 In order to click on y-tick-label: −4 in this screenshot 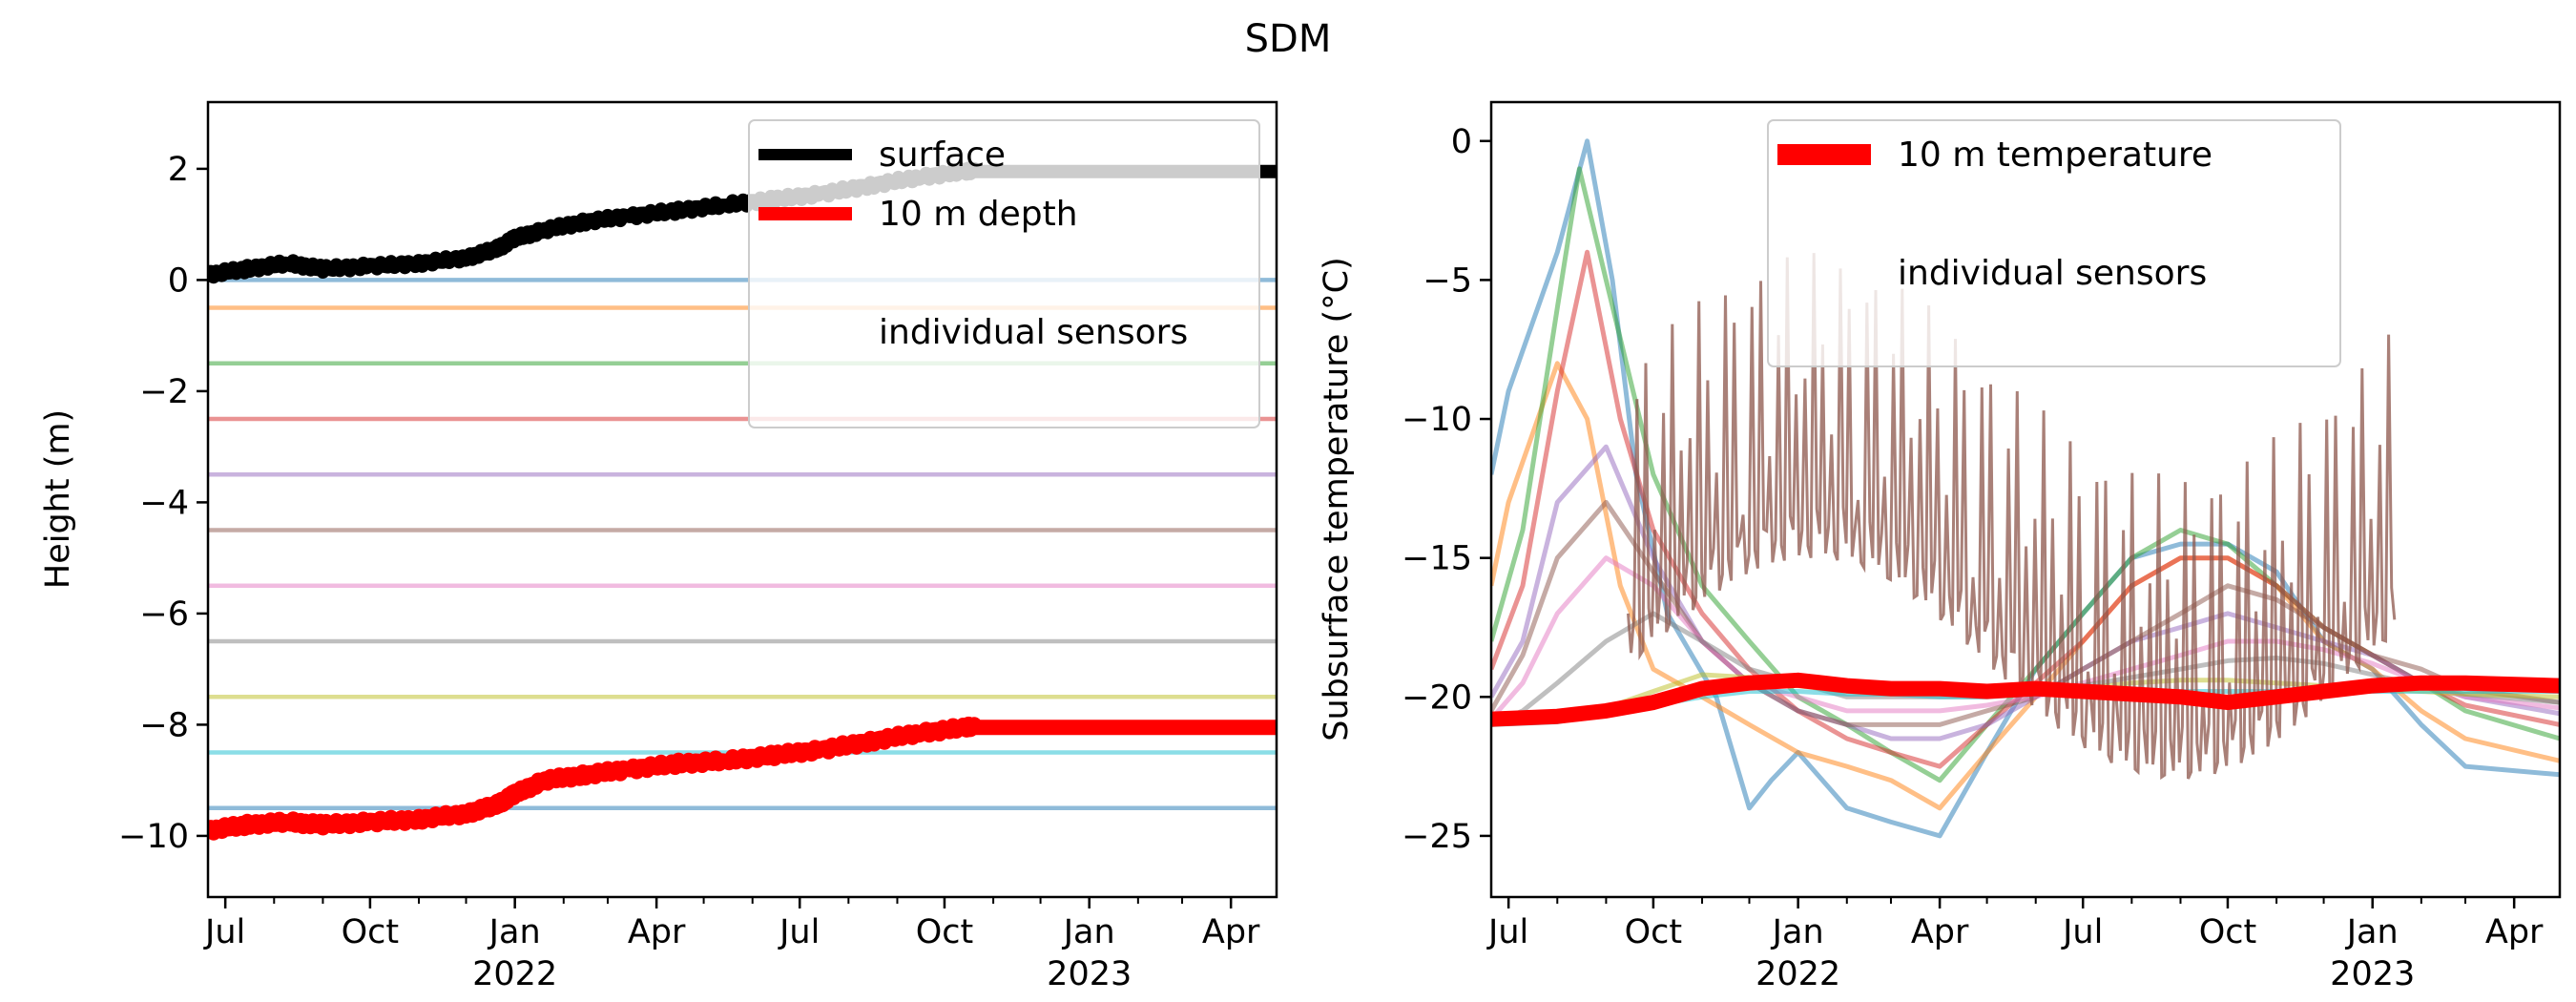, I will do `click(164, 503)`.